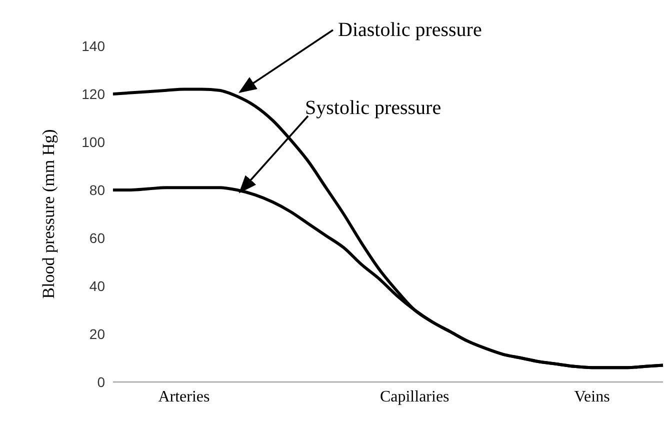 The width and height of the screenshot is (672, 423). What do you see at coordinates (94, 142) in the screenshot?
I see `y-tick-label: 100` at bounding box center [94, 142].